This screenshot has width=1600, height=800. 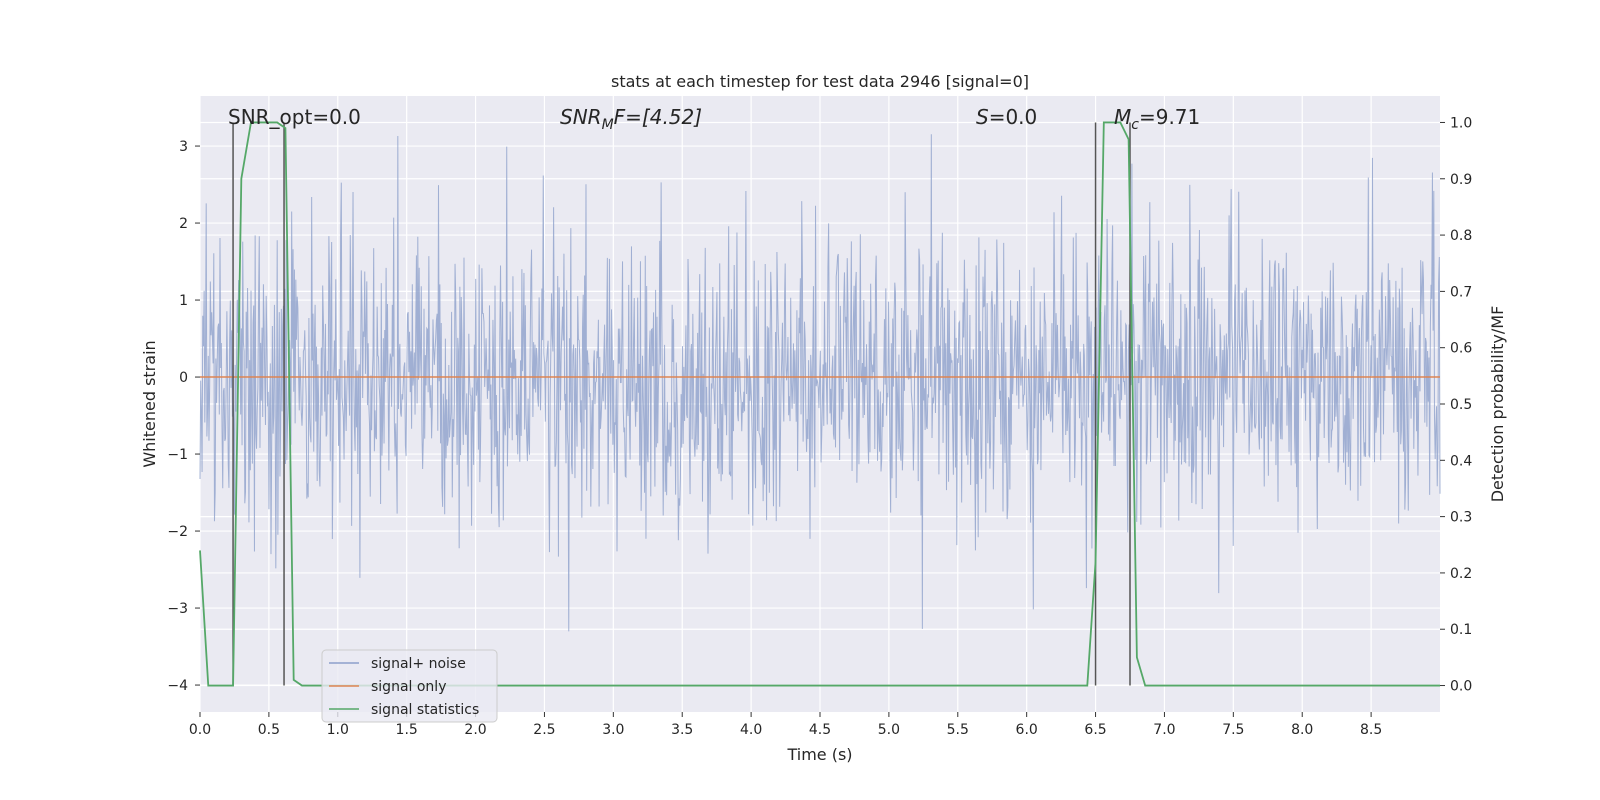 I want to click on x-tick-label: 8.5, so click(x=1371, y=730).